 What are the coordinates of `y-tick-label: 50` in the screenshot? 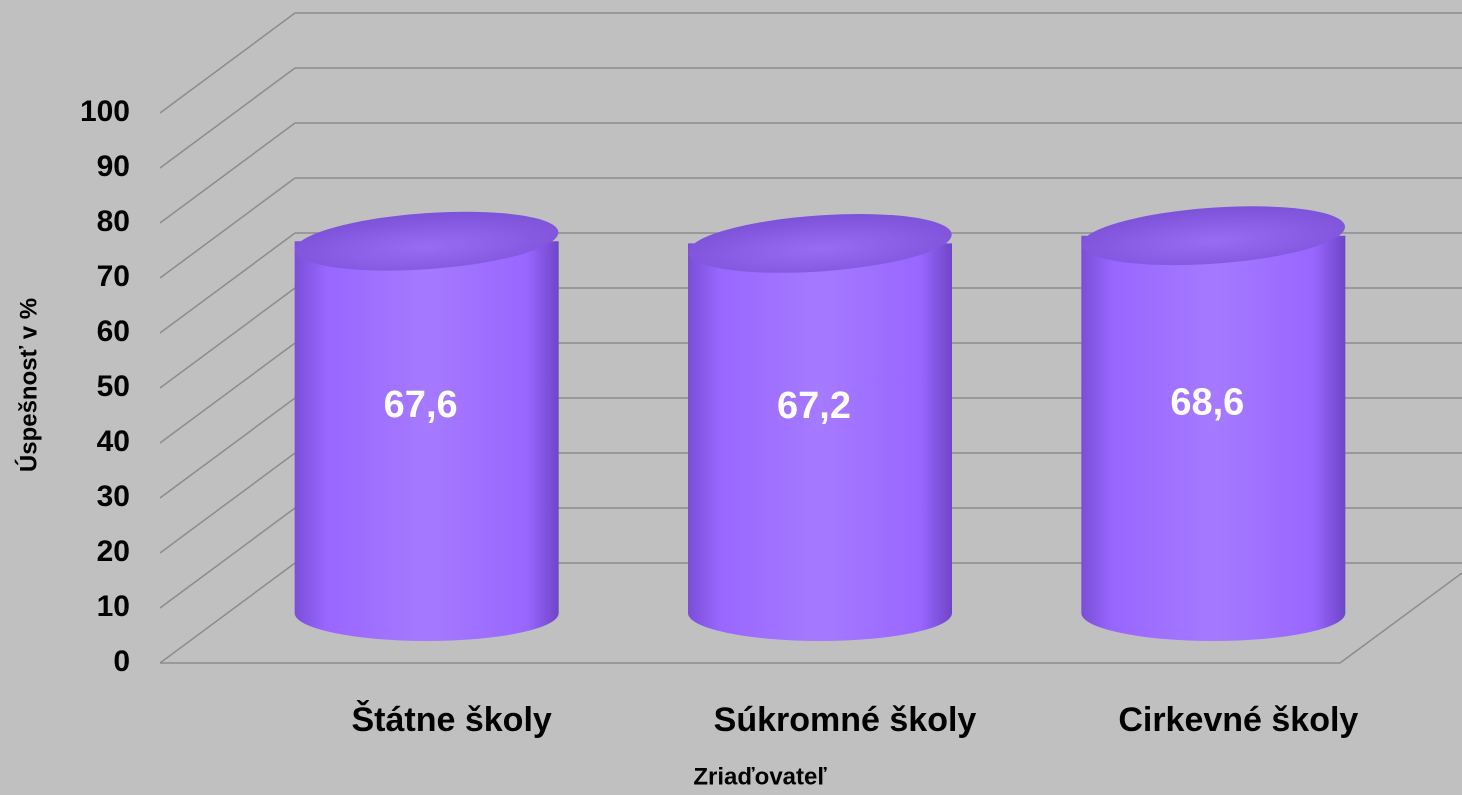 It's located at (113, 386).